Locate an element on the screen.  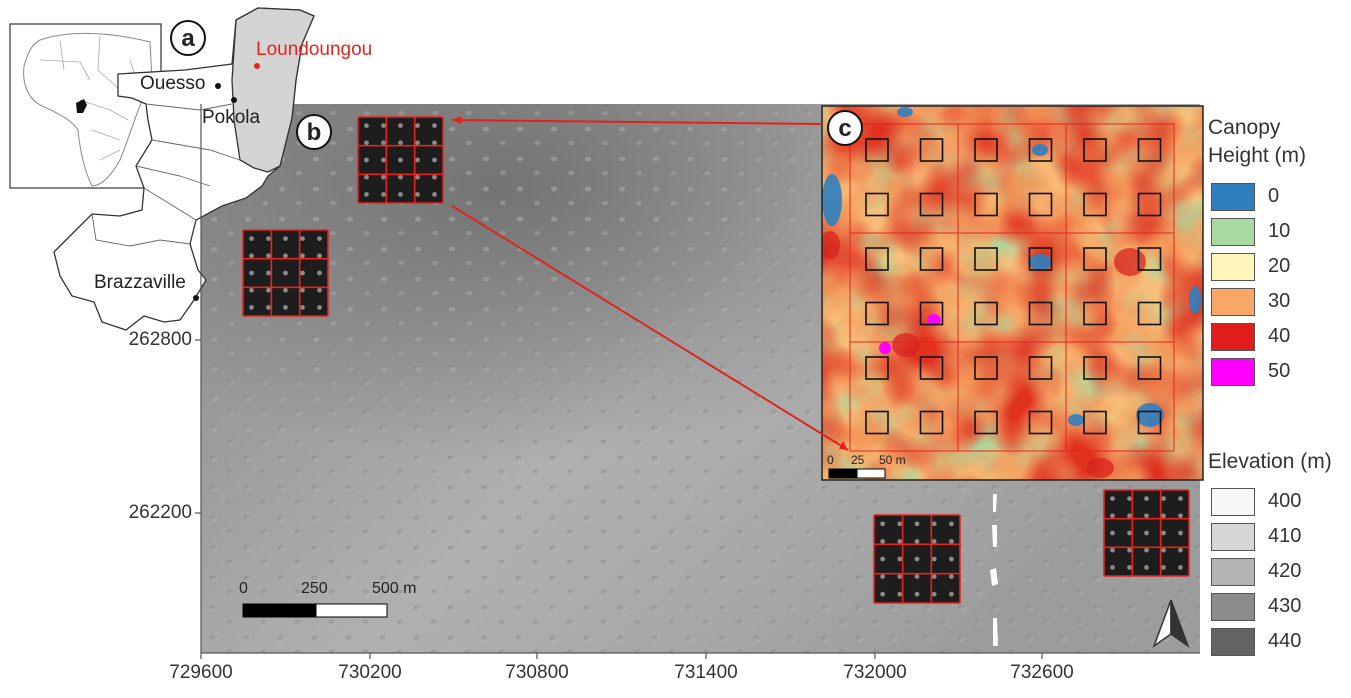
canopy-legend-item: 40 is located at coordinates (1271, 338).